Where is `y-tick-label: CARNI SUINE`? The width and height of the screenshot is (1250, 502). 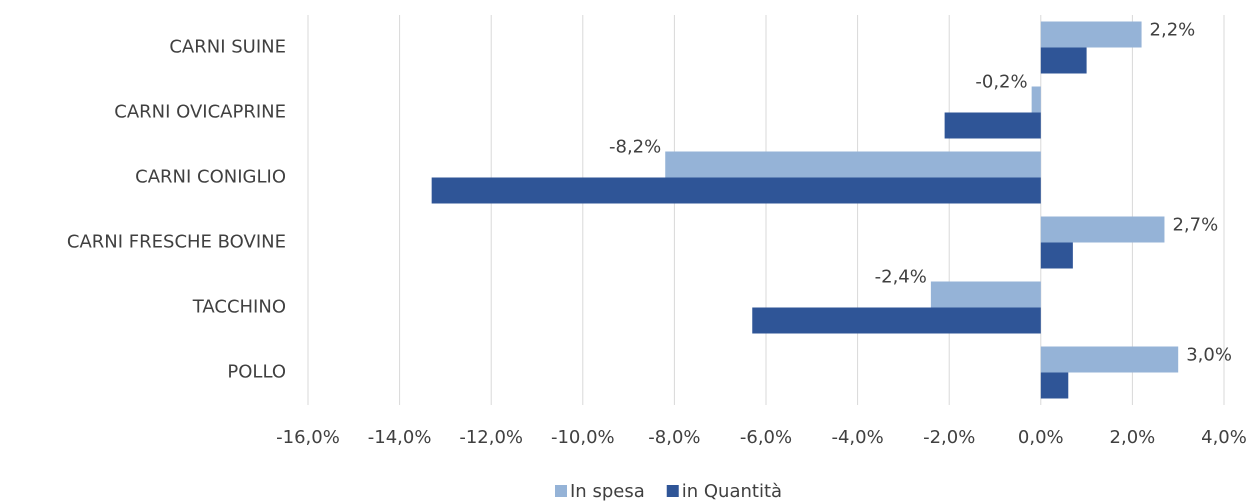 y-tick-label: CARNI SUINE is located at coordinates (227, 47).